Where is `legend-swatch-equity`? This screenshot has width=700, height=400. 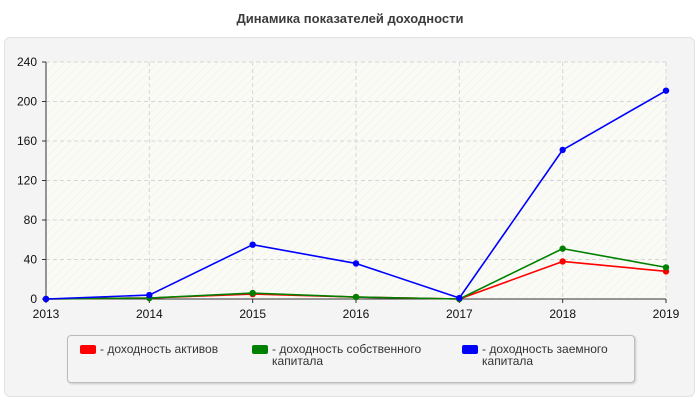
legend-swatch-equity is located at coordinates (260, 349).